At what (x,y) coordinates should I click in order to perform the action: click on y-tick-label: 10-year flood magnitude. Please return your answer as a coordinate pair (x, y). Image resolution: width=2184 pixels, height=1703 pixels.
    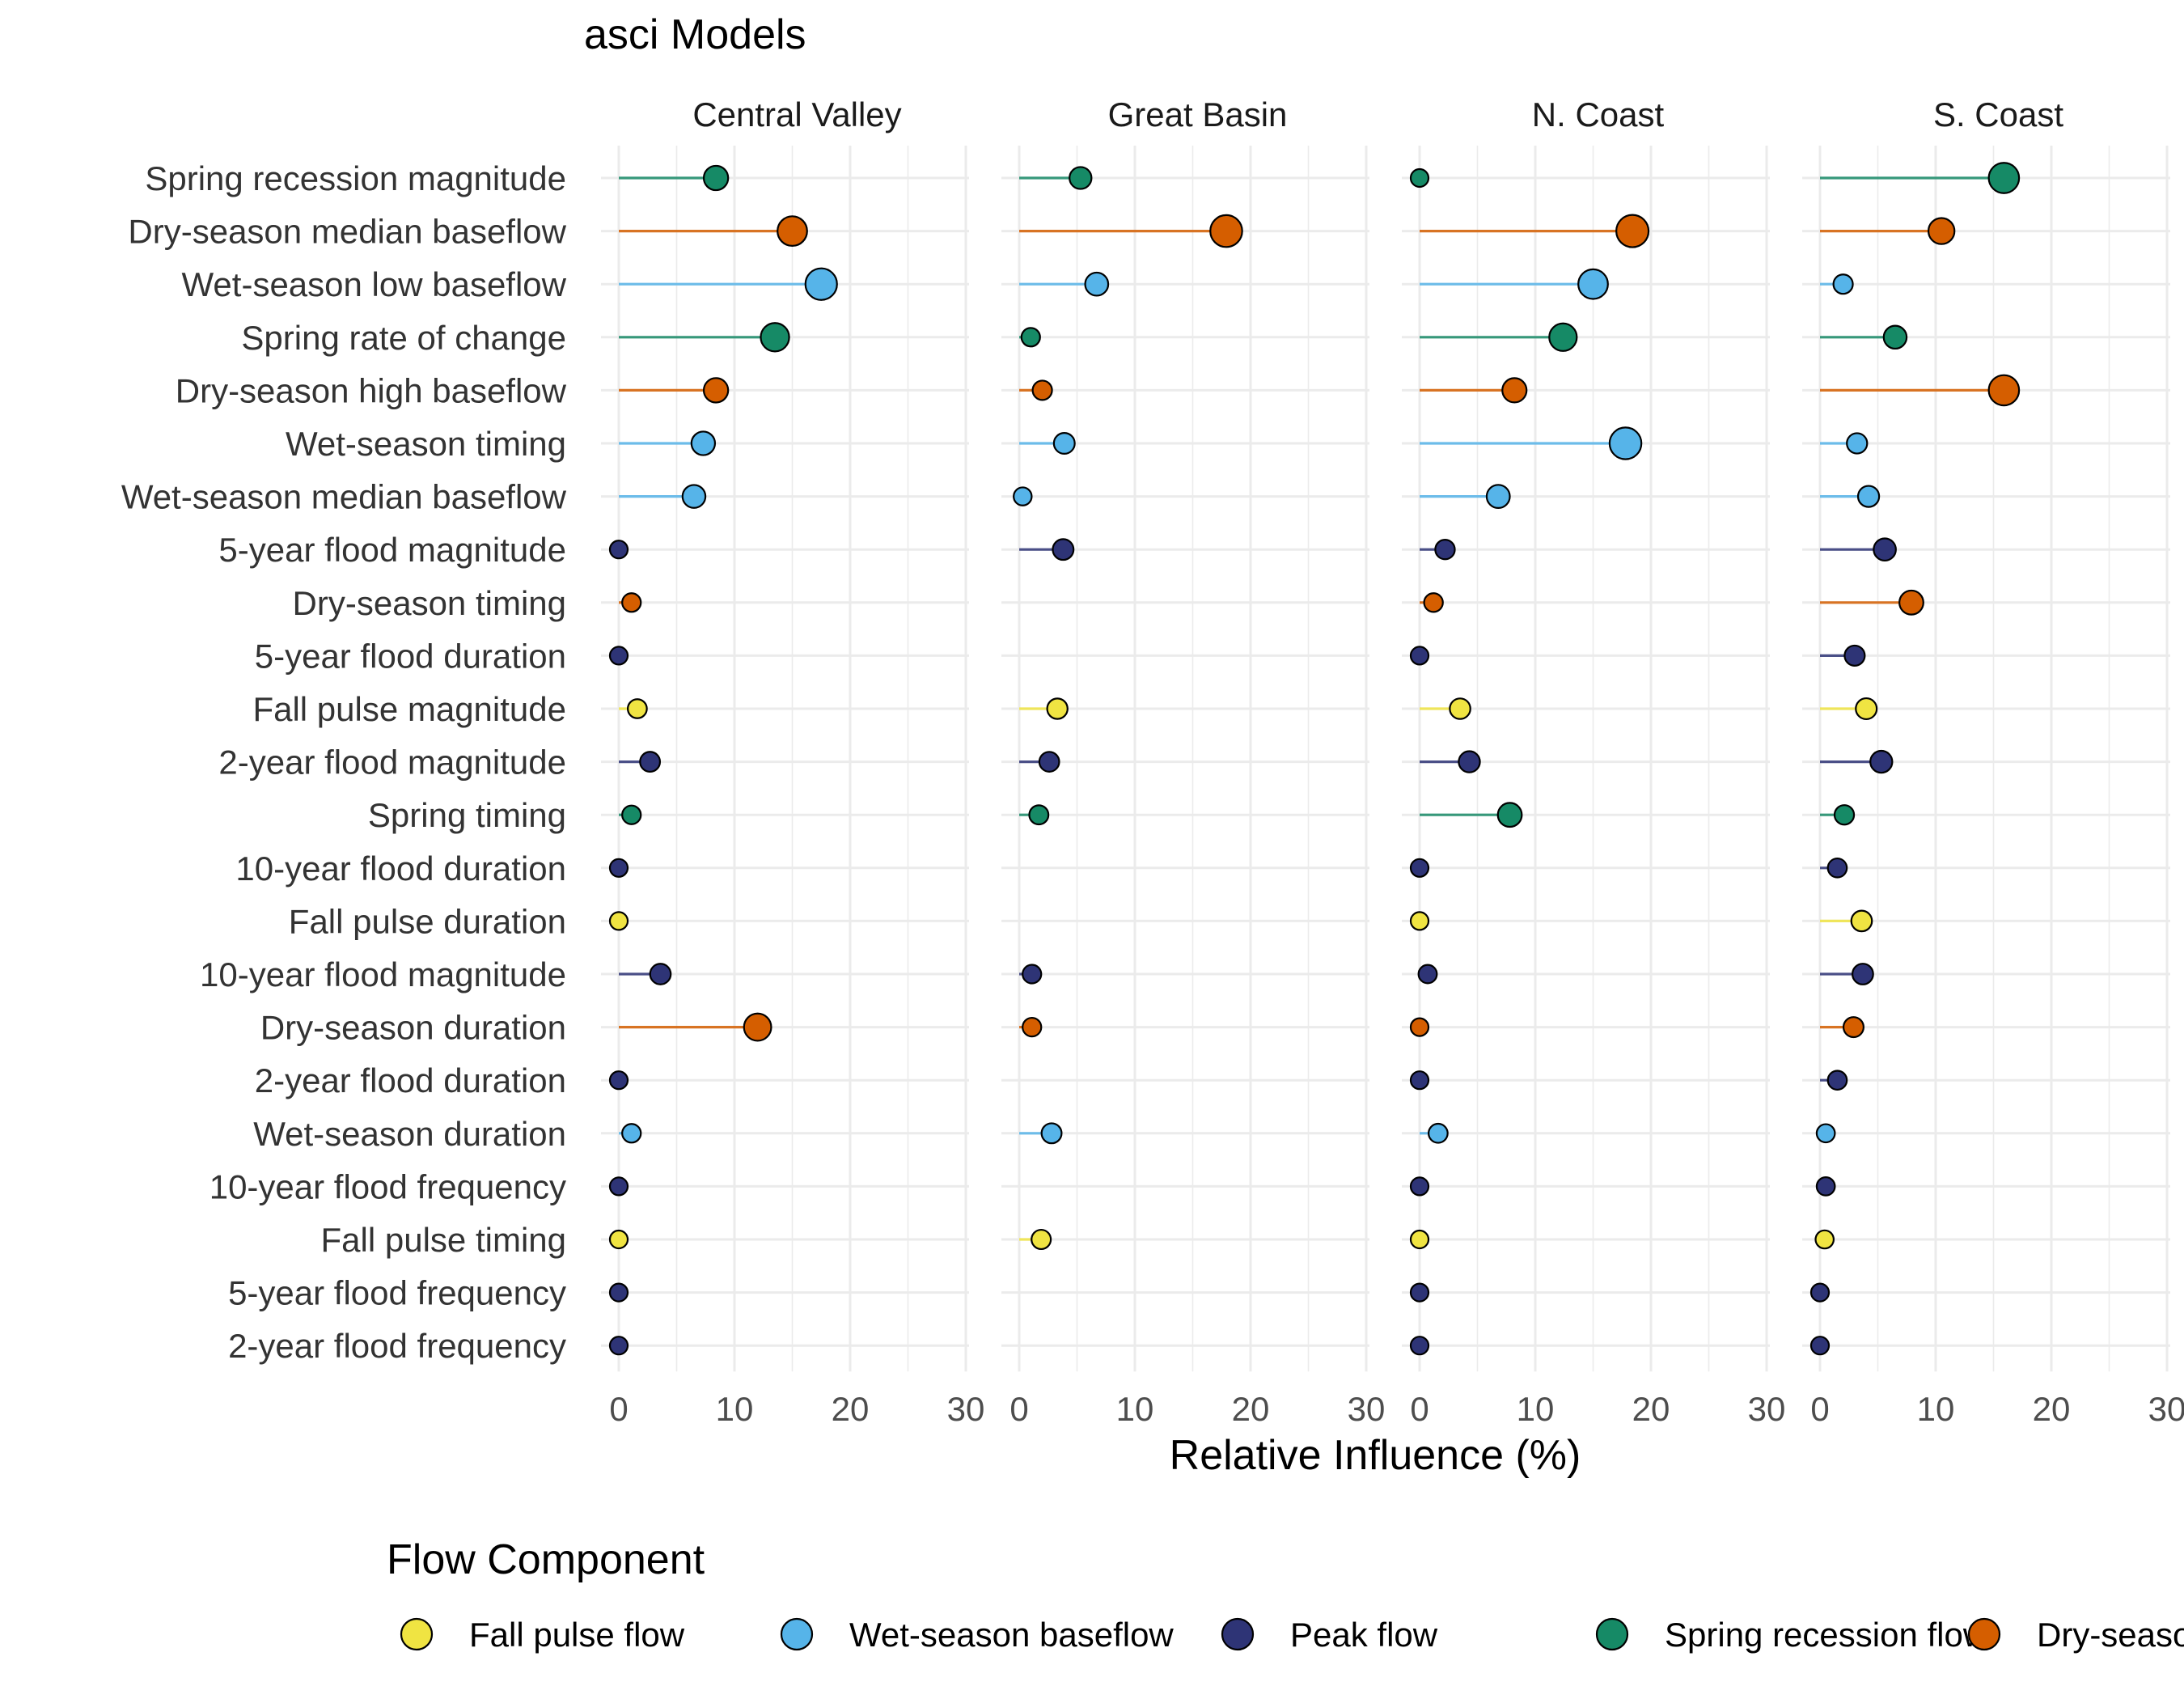
    Looking at the image, I should click on (383, 974).